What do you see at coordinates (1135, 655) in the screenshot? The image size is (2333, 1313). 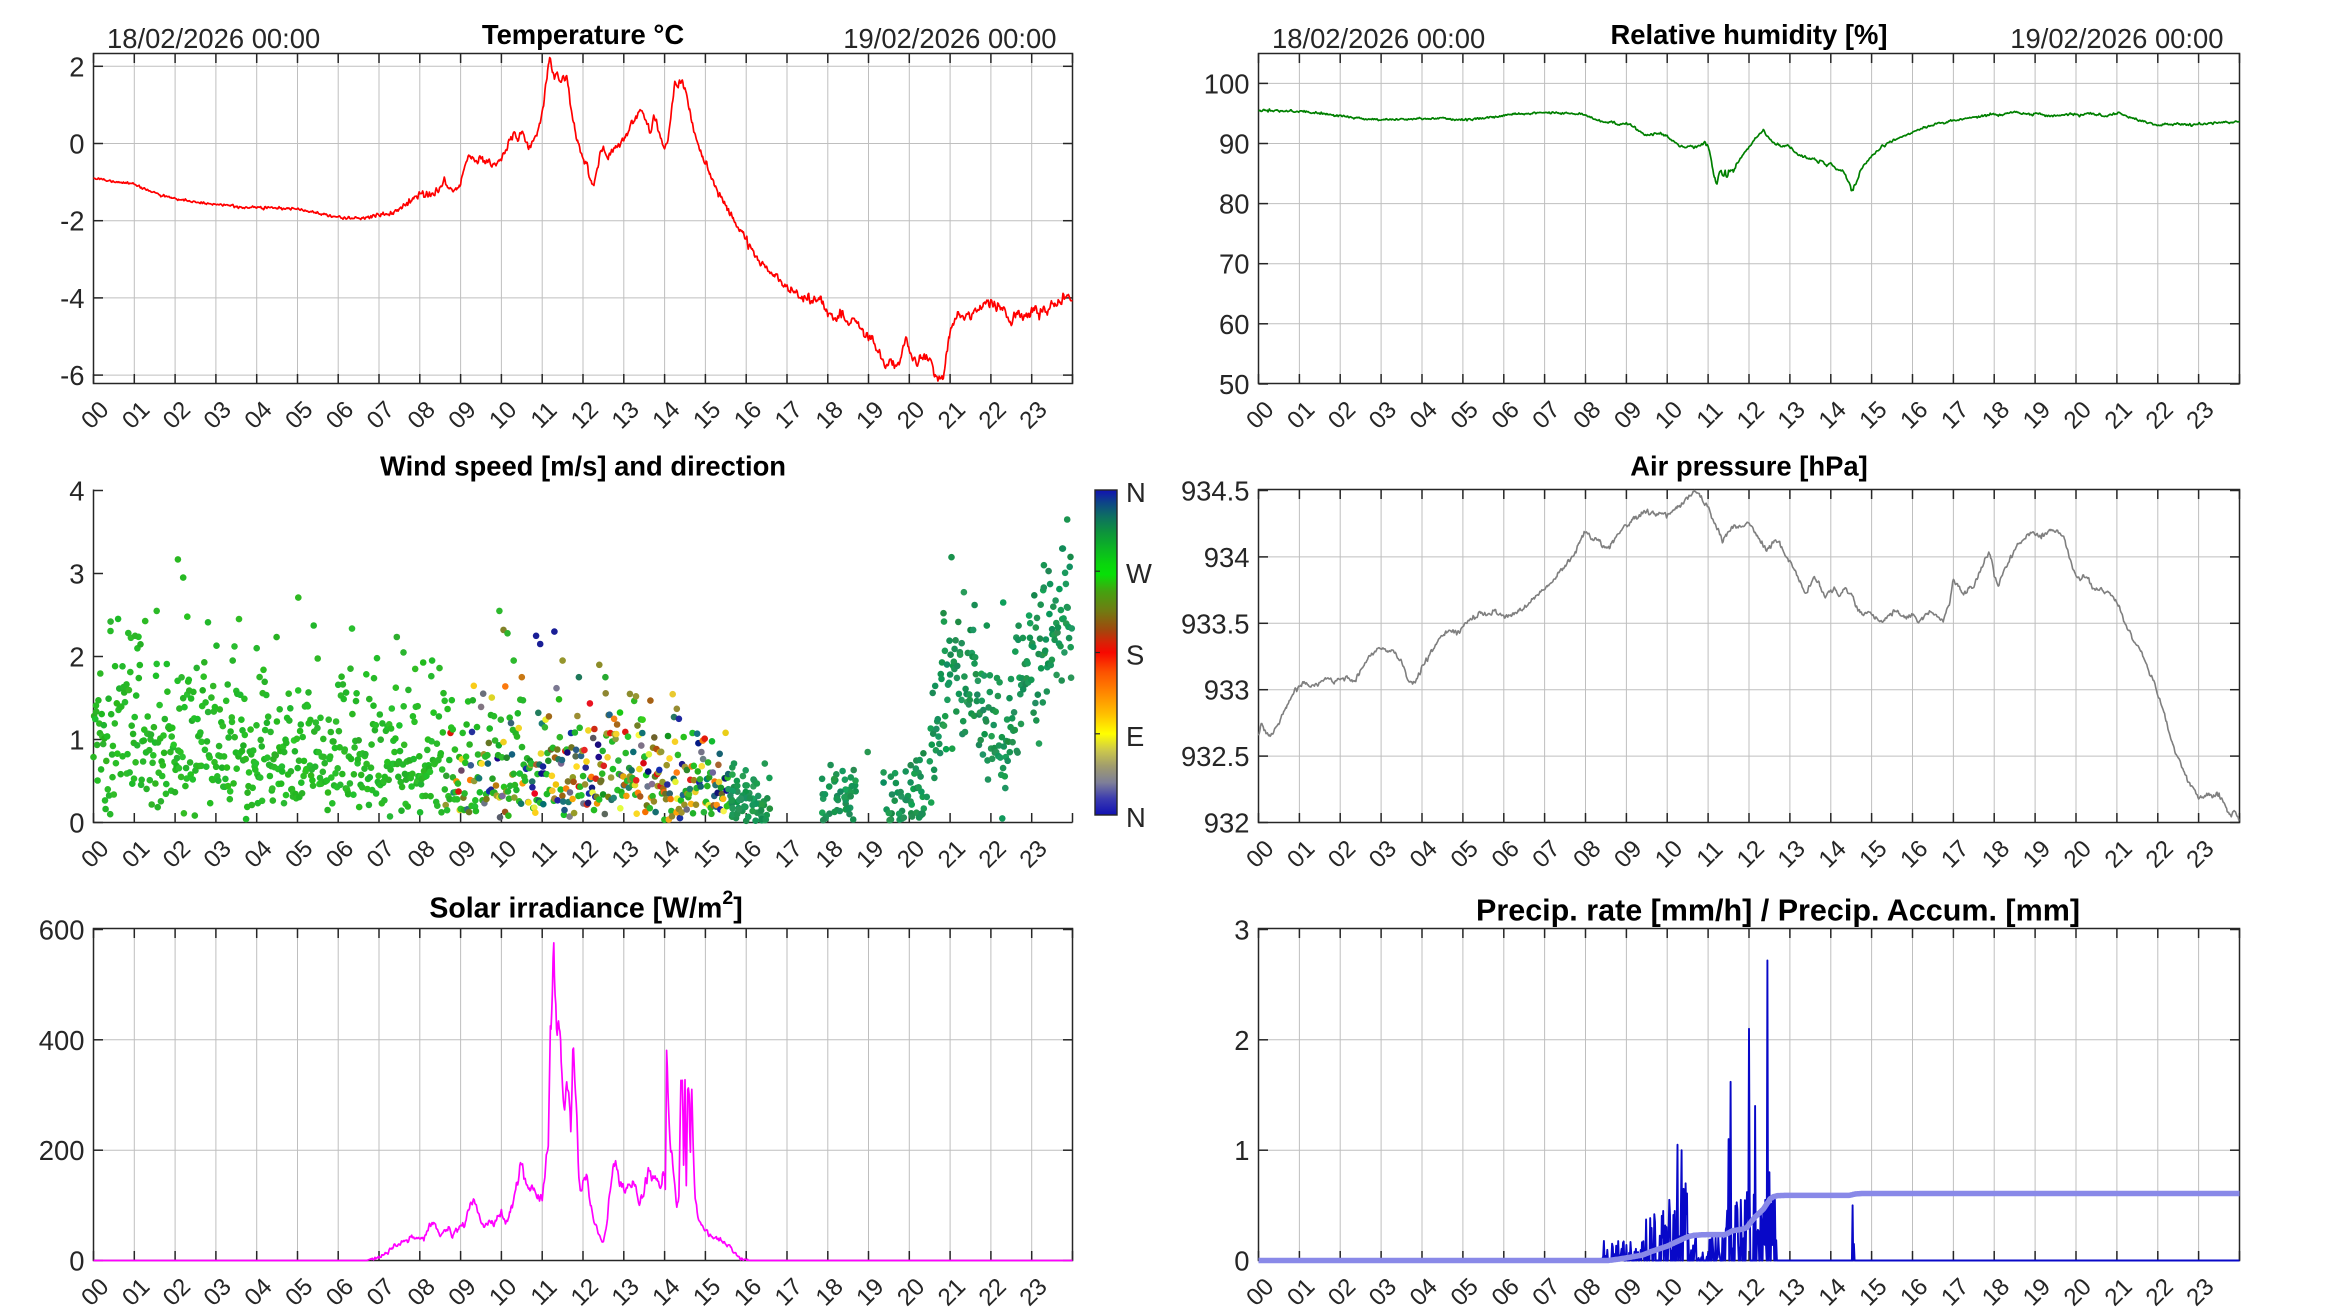 I see `svg-text: S` at bounding box center [1135, 655].